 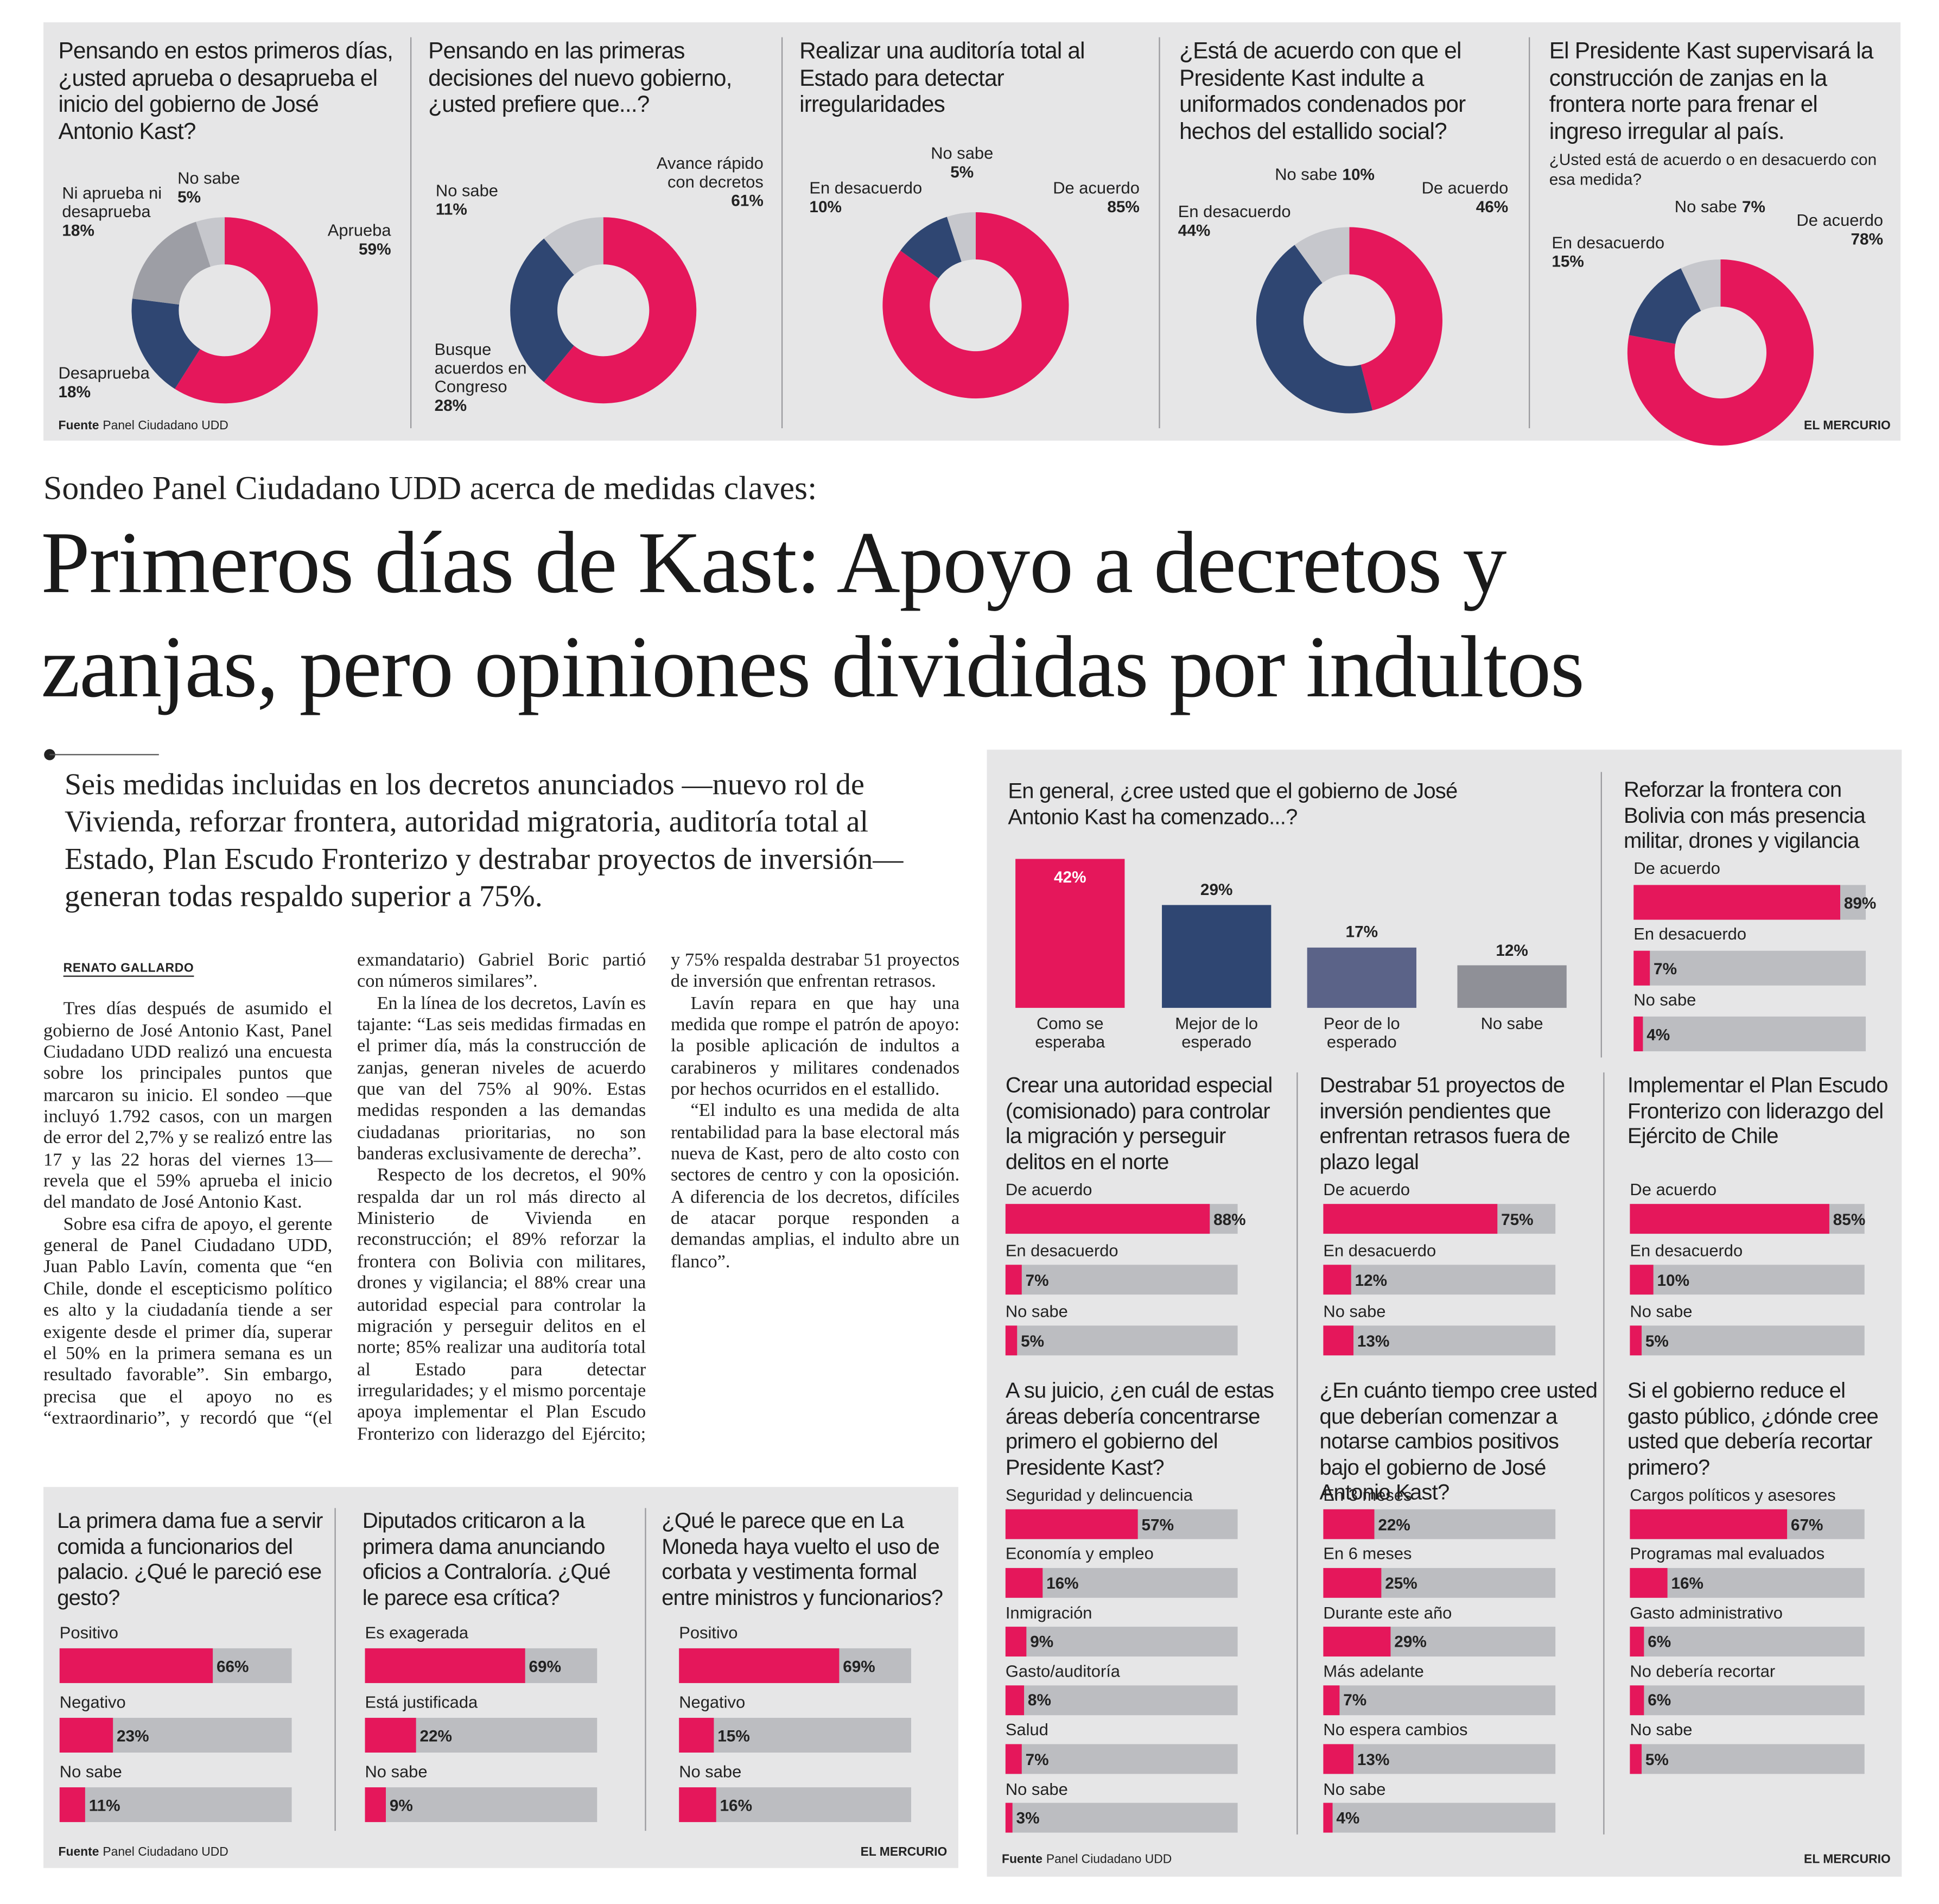 I want to click on slice-value: 18%, so click(x=75, y=391).